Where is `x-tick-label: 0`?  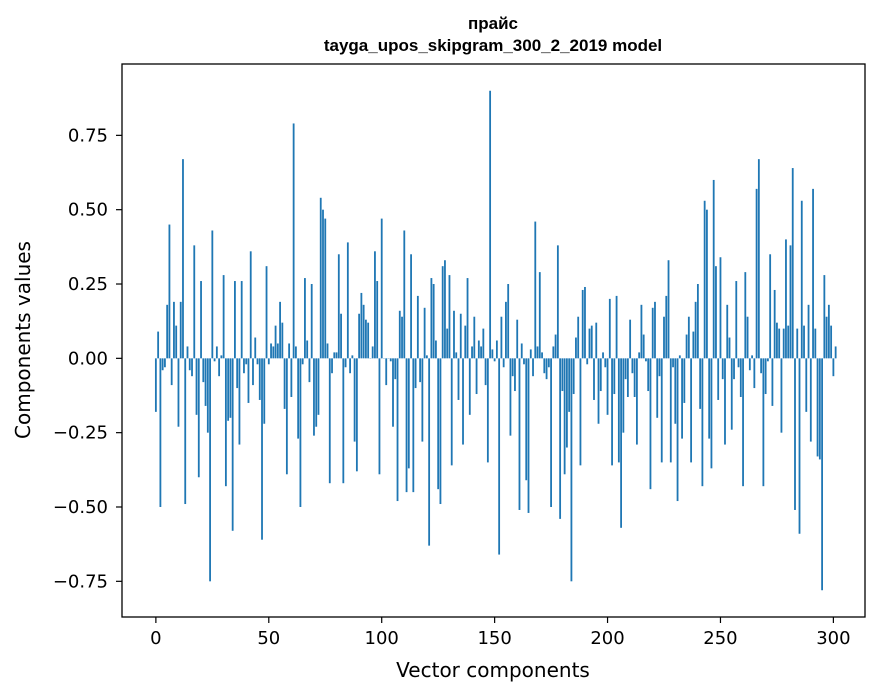 x-tick-label: 0 is located at coordinates (155, 638).